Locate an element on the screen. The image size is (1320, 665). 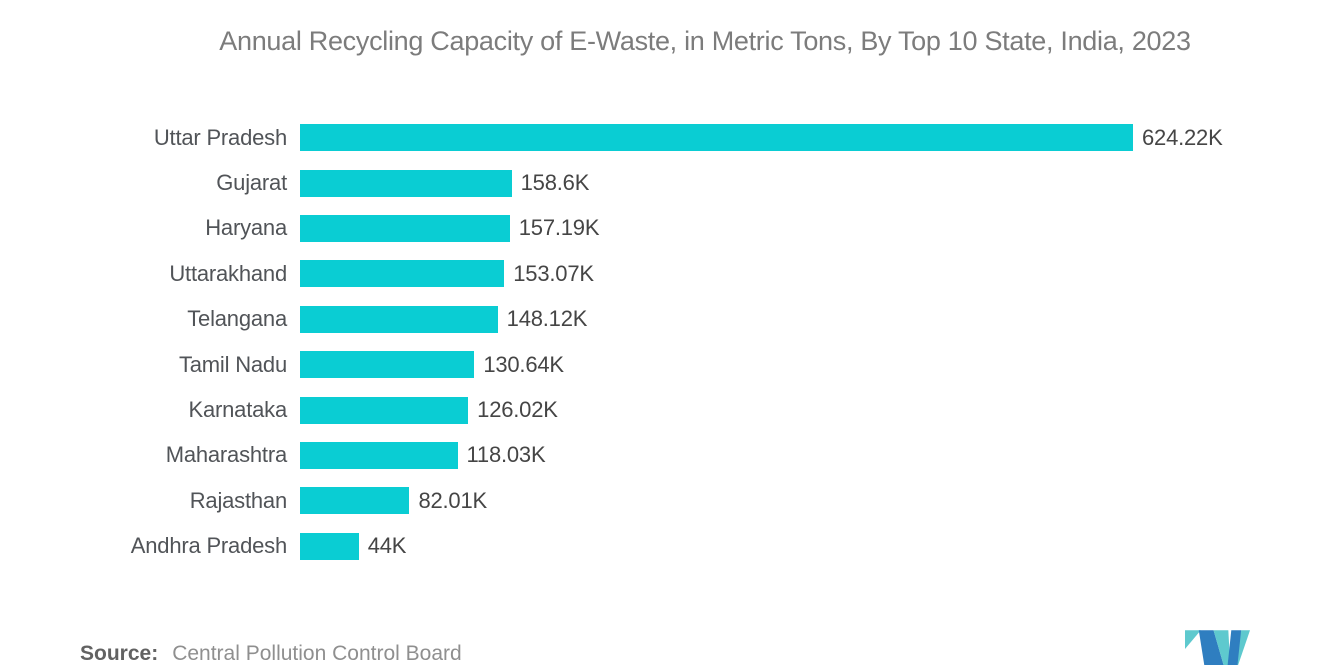
value-label: 126.02K is located at coordinates (517, 410).